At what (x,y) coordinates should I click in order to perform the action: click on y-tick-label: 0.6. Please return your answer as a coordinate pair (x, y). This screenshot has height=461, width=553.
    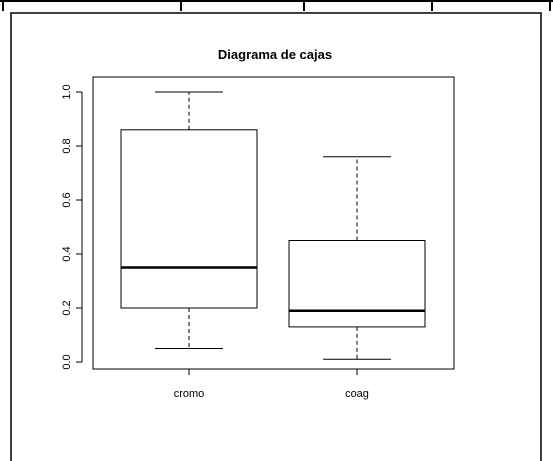
    Looking at the image, I should click on (67, 199).